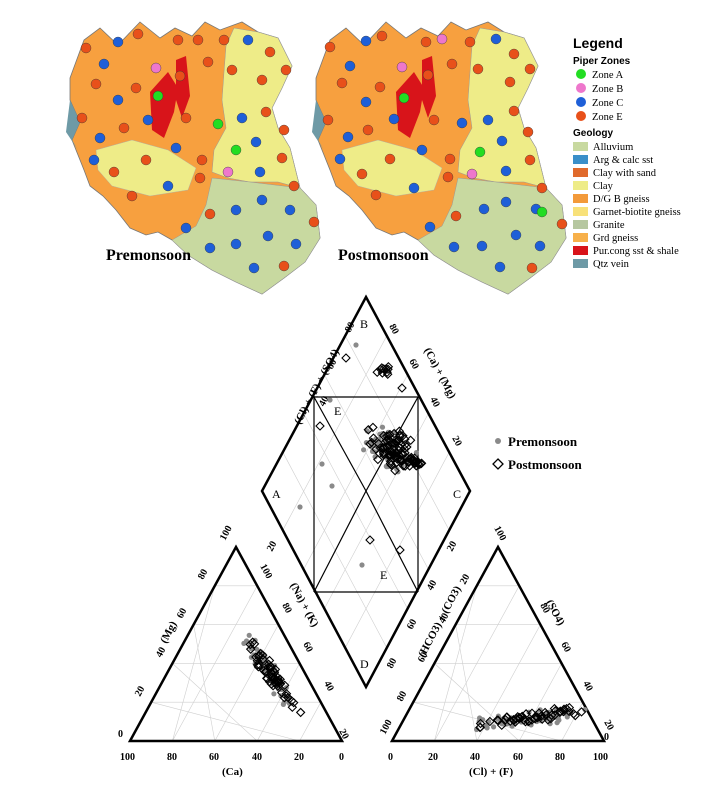  I want to click on map-wells-postmonsoon, so click(445, 152).